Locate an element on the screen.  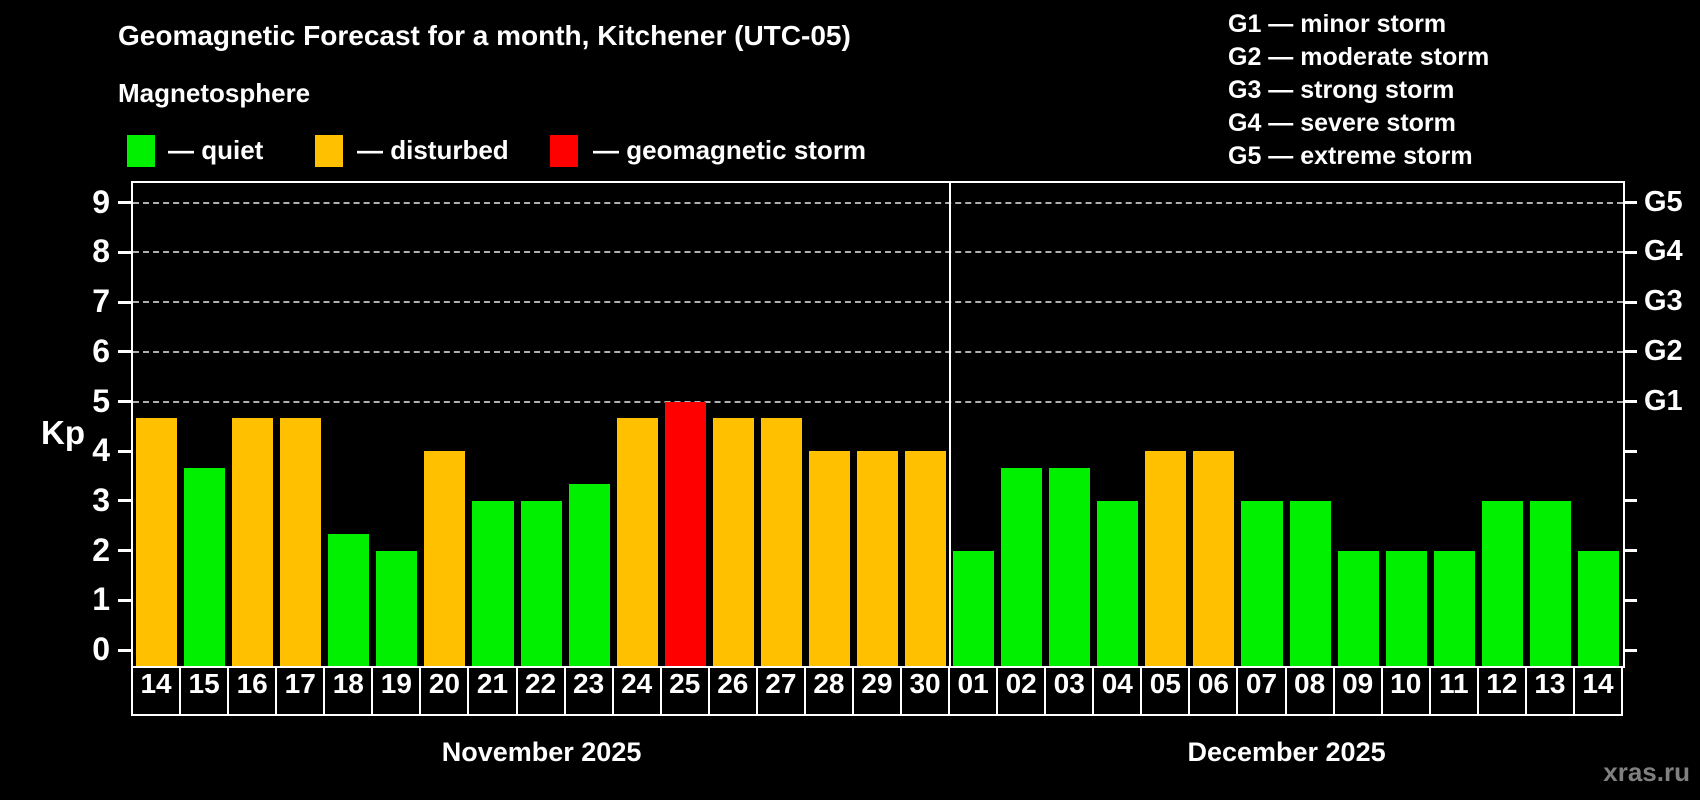
x-axis-day-label-december-13: 13 is located at coordinates (1549, 691).